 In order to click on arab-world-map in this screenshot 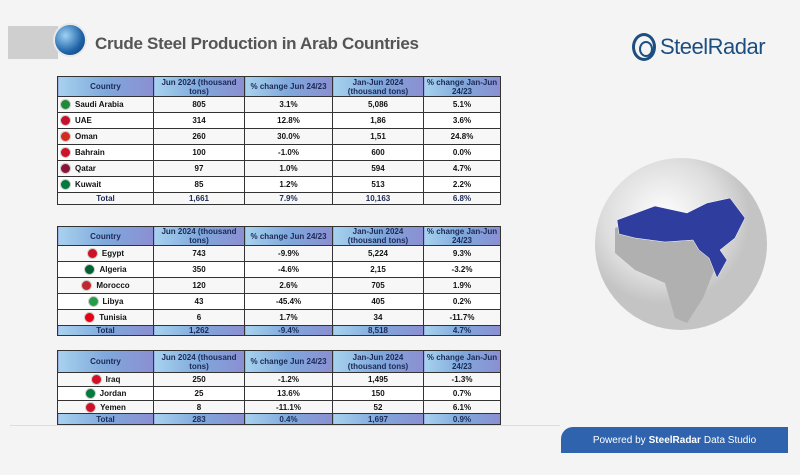, I will do `click(681, 244)`.